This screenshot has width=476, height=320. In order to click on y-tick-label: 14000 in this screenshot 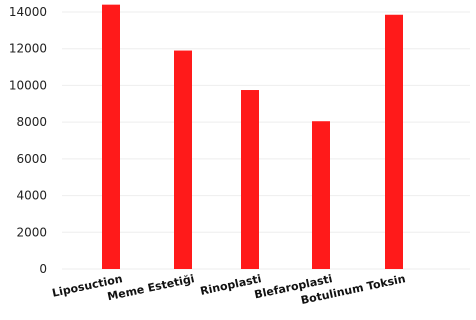, I will do `click(28, 12)`.